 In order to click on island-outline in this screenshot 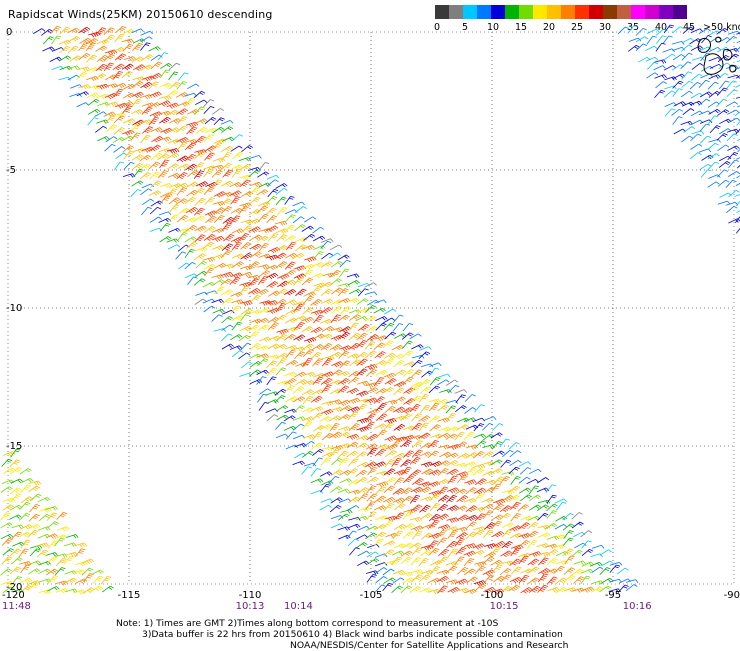, I will do `click(704, 45)`.